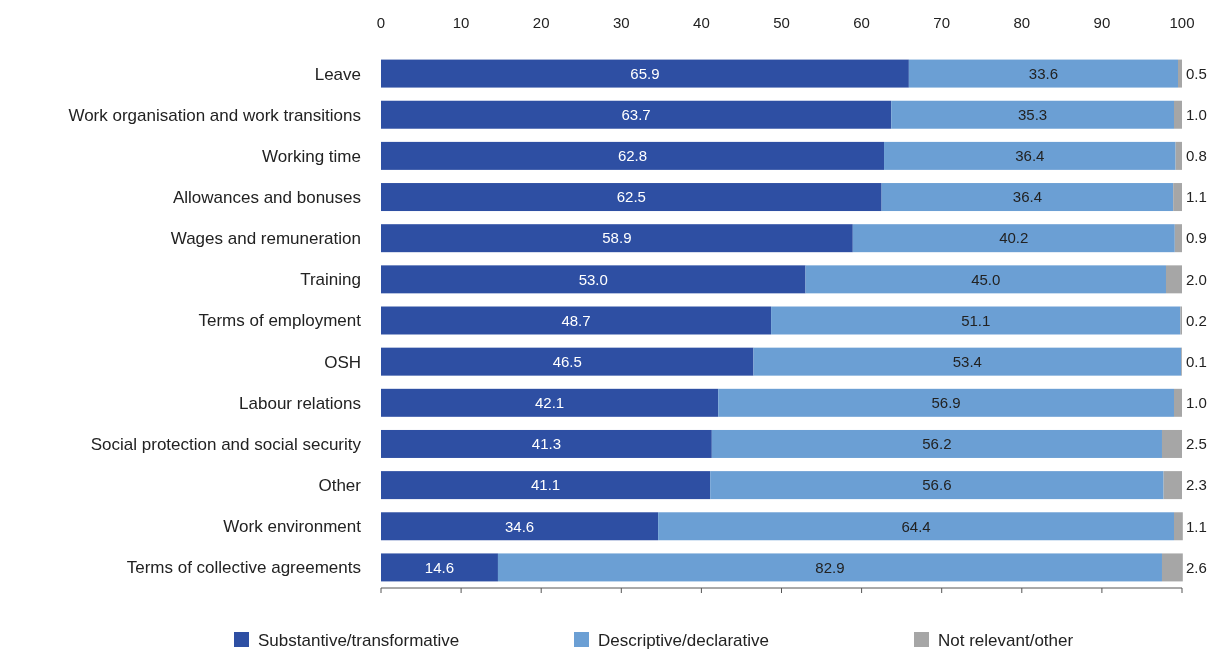 This screenshot has width=1221, height=651. What do you see at coordinates (1022, 22) in the screenshot?
I see `x-tick-label: 80` at bounding box center [1022, 22].